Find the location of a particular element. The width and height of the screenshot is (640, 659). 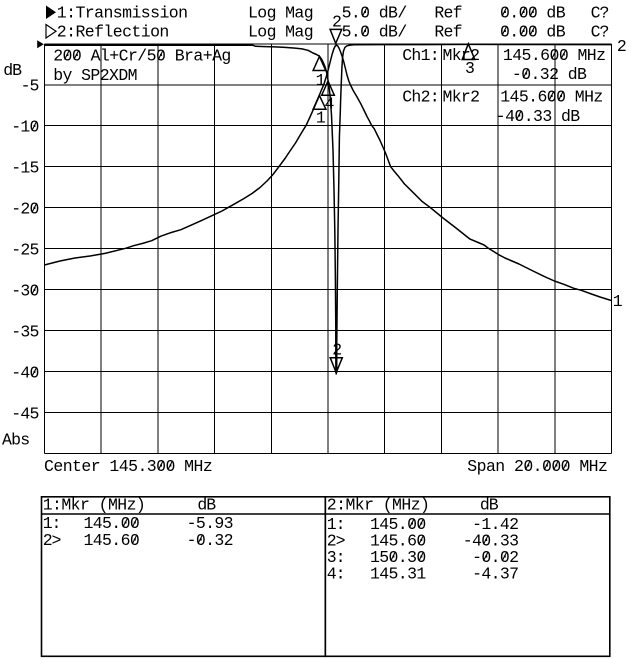

svg-text: -30 is located at coordinates (25, 290).